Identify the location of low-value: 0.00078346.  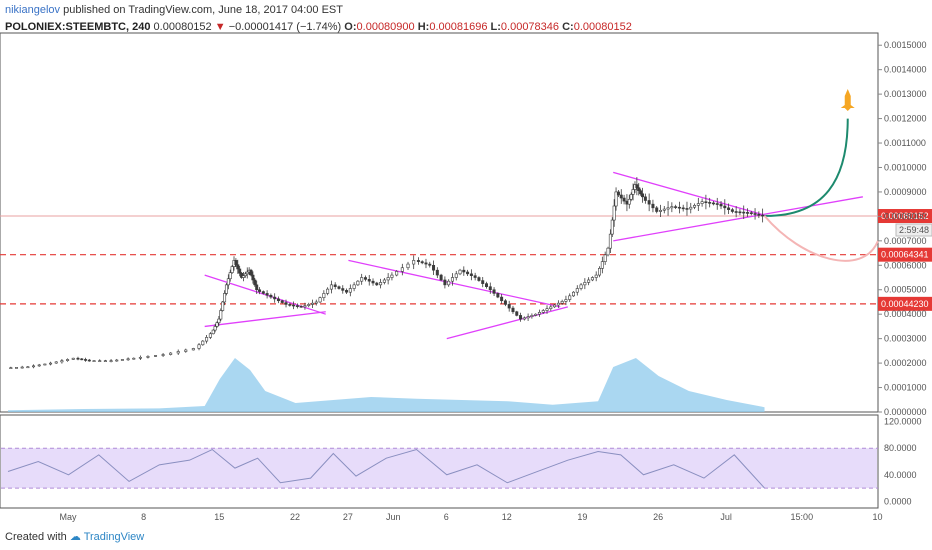
(530, 27).